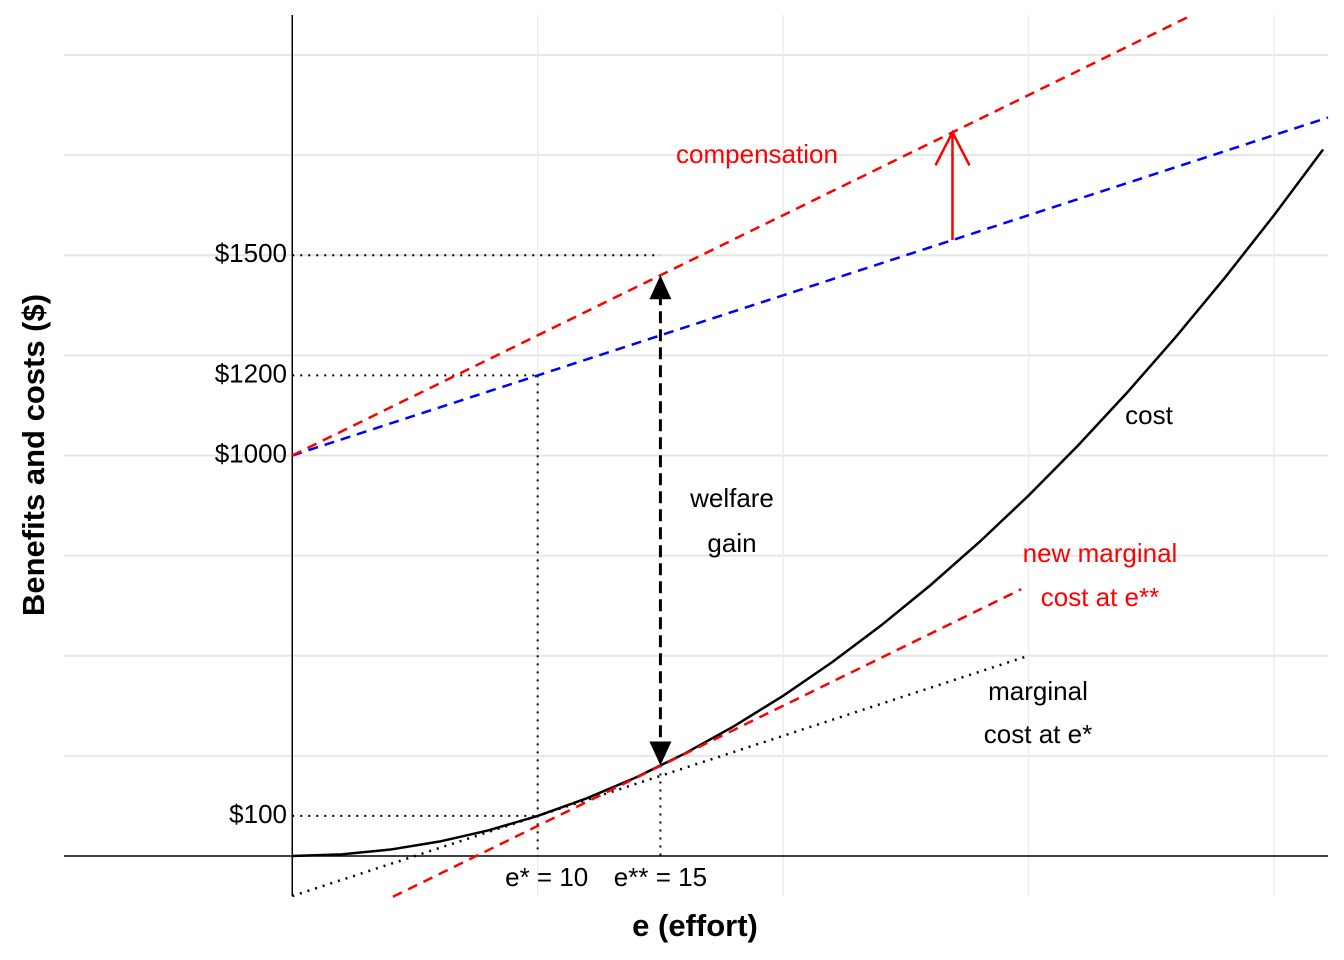  What do you see at coordinates (660, 776) in the screenshot?
I see `series-line` at bounding box center [660, 776].